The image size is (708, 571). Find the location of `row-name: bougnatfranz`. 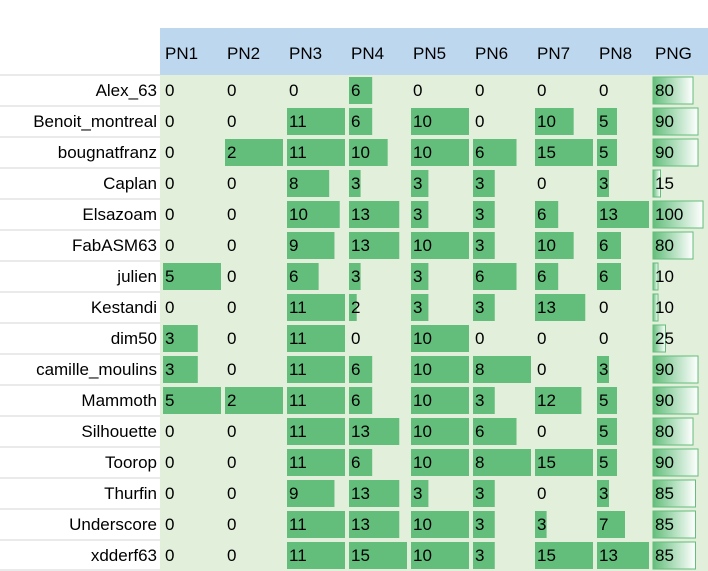

row-name: bougnatfranz is located at coordinates (107, 152).